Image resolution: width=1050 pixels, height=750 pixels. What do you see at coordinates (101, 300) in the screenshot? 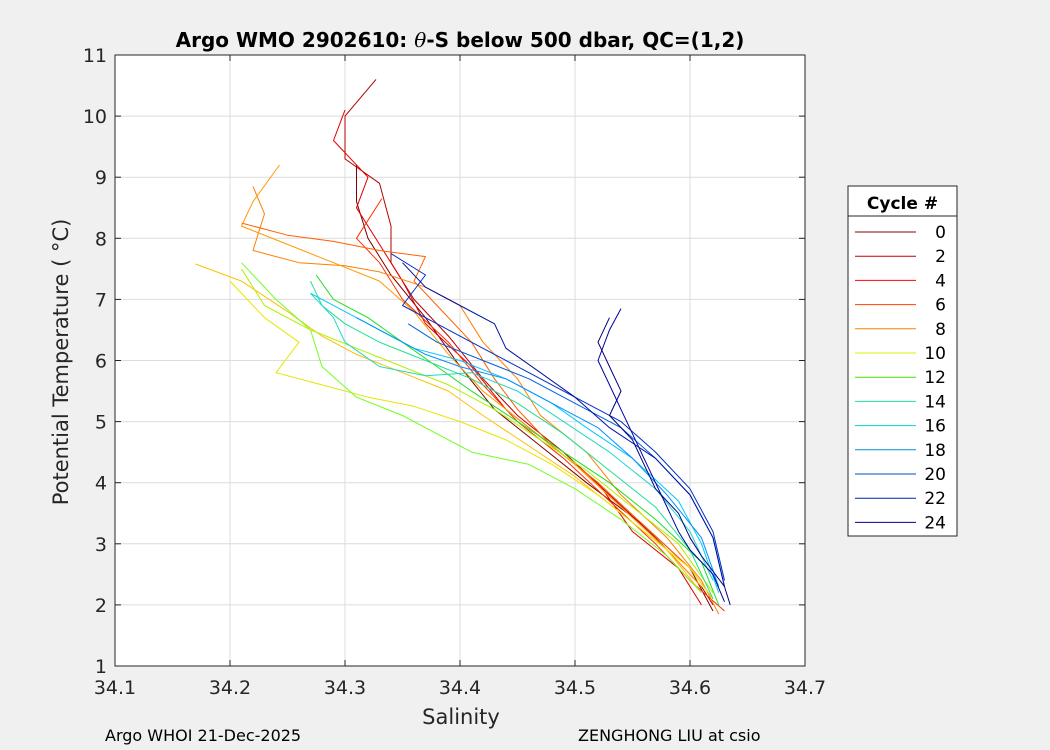
I see `y-tick-label: 7` at bounding box center [101, 300].